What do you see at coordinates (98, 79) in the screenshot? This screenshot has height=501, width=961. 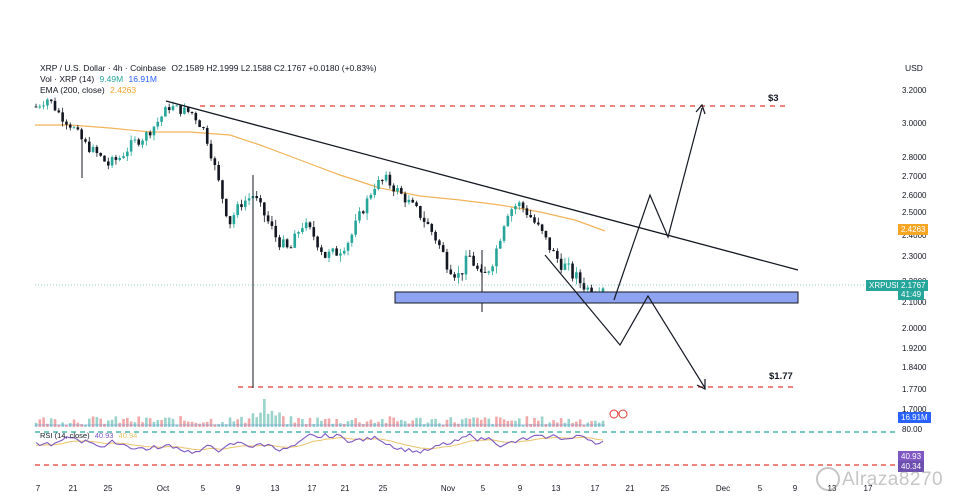 I see `volume-legend: Vol · XRP (14) 9.49M 16.91M` at bounding box center [98, 79].